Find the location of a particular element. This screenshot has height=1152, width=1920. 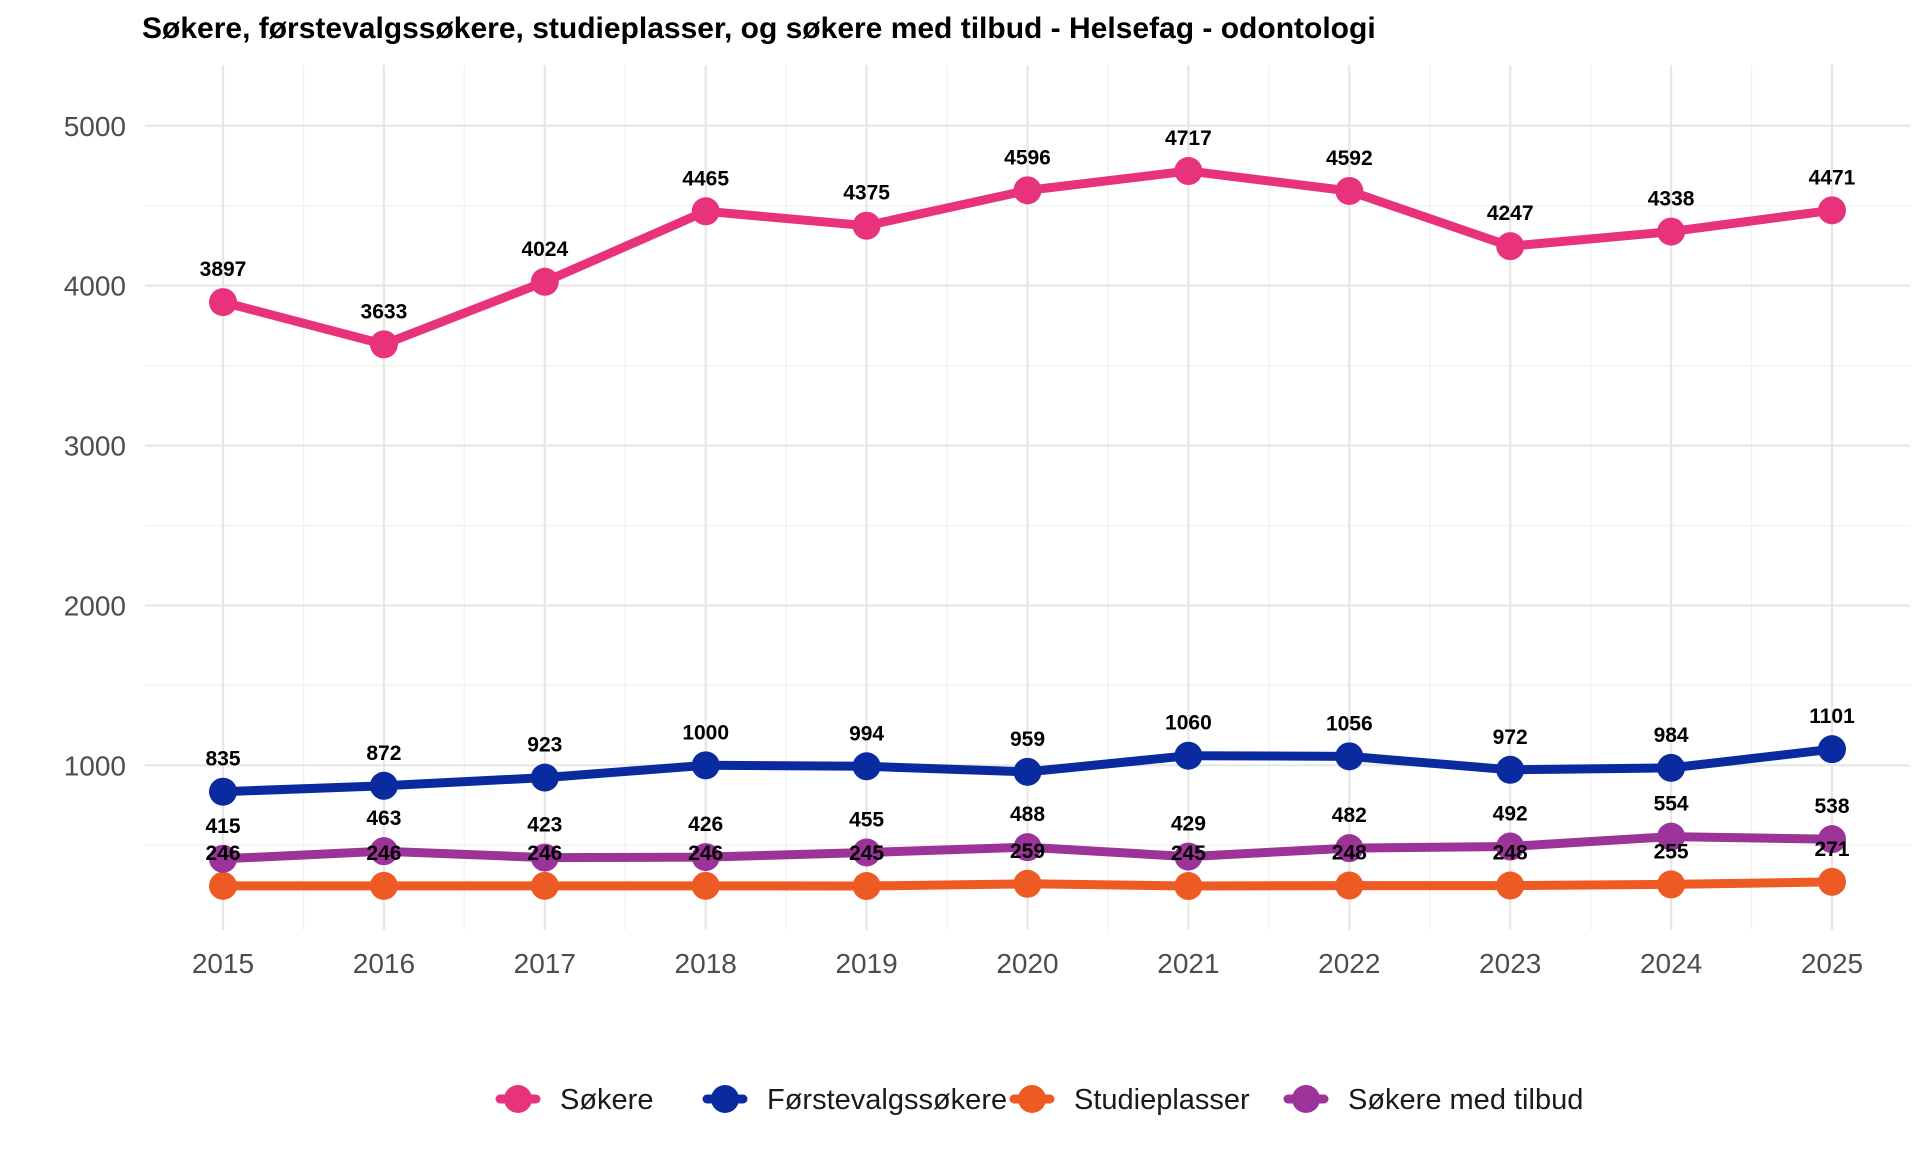

data-label: 245 is located at coordinates (866, 853).